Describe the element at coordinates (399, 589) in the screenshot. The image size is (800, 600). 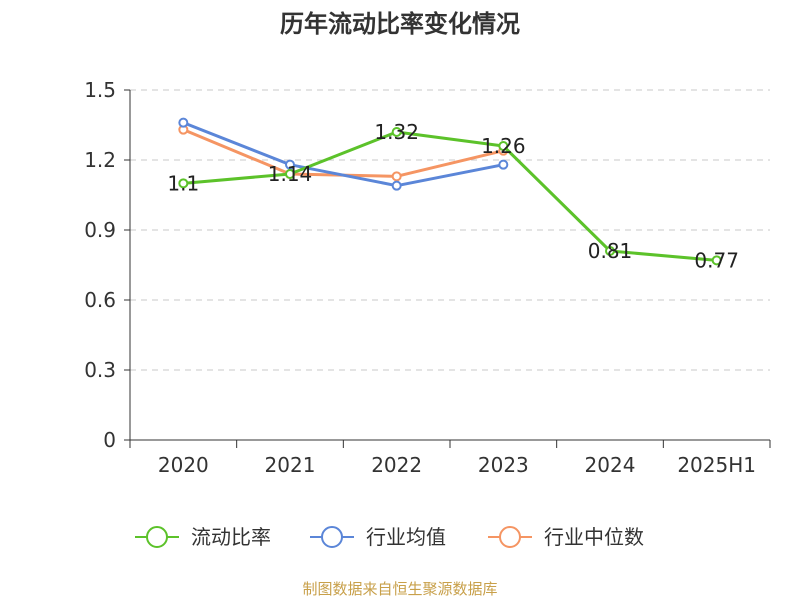
I see `source-note: 制图数据来自恒生聚源数据库` at that location.